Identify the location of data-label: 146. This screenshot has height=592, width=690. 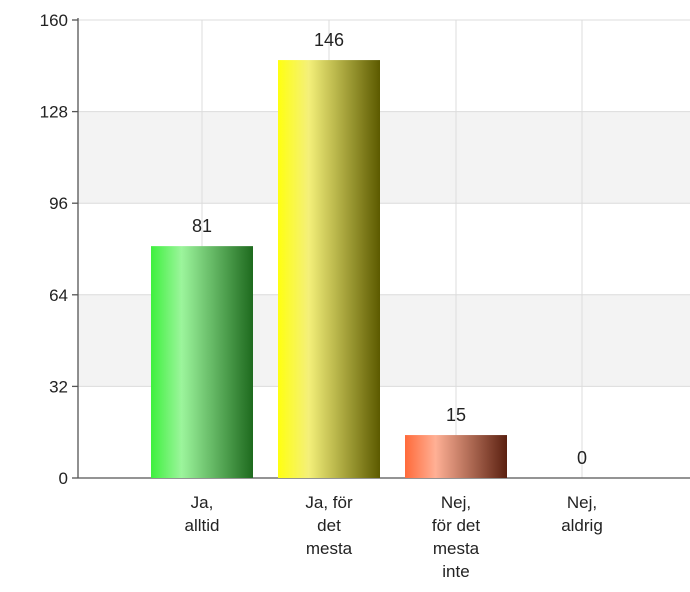
(329, 40).